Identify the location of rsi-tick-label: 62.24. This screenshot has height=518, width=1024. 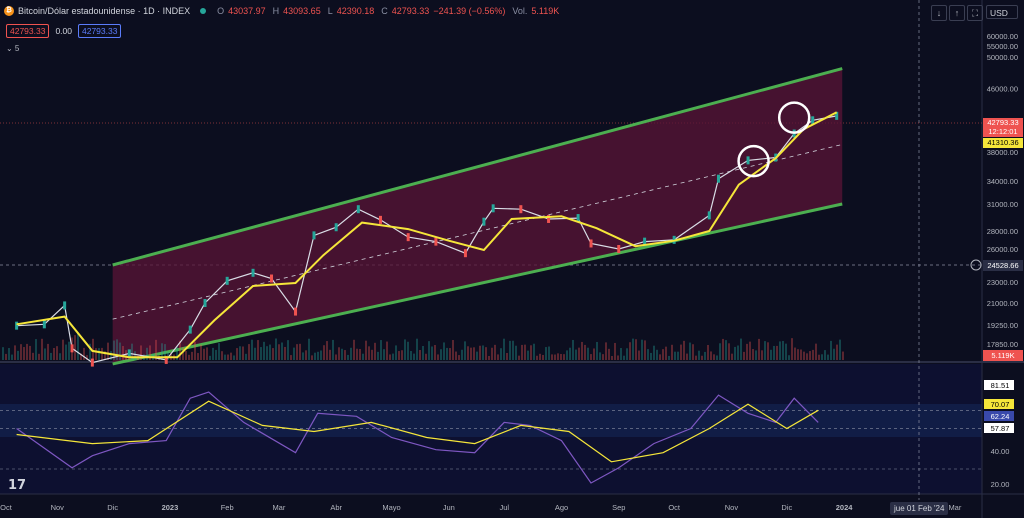
(1000, 416).